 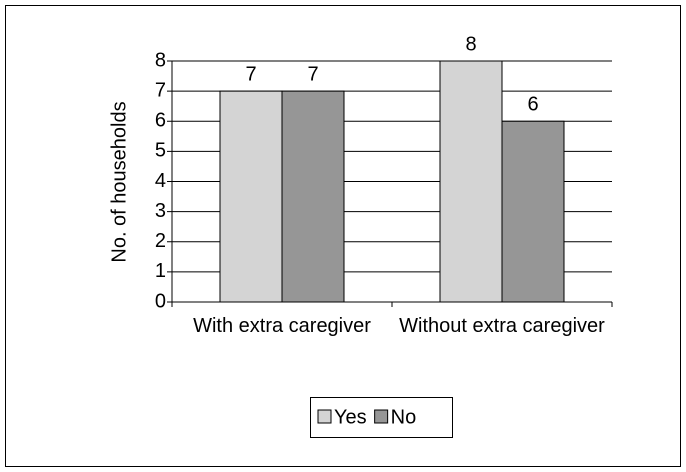 I want to click on y-tick-label: 8, so click(x=160, y=60).